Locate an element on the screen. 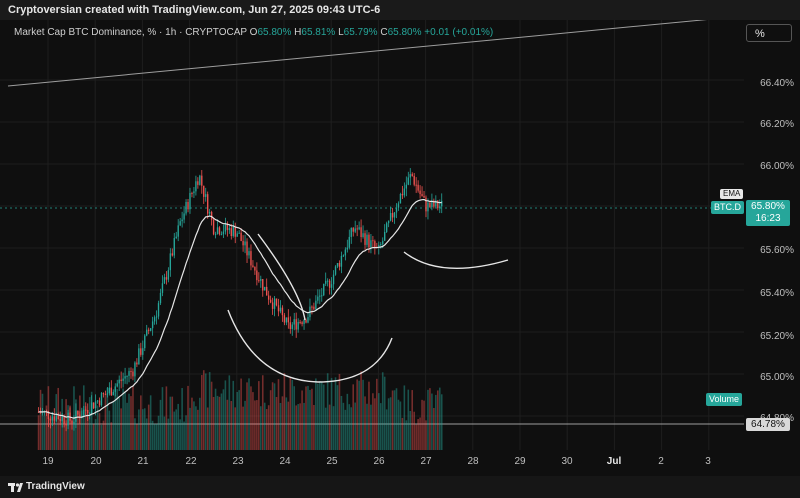 The width and height of the screenshot is (800, 498). legend-change: +0.01 (+0.01%) is located at coordinates (459, 32).